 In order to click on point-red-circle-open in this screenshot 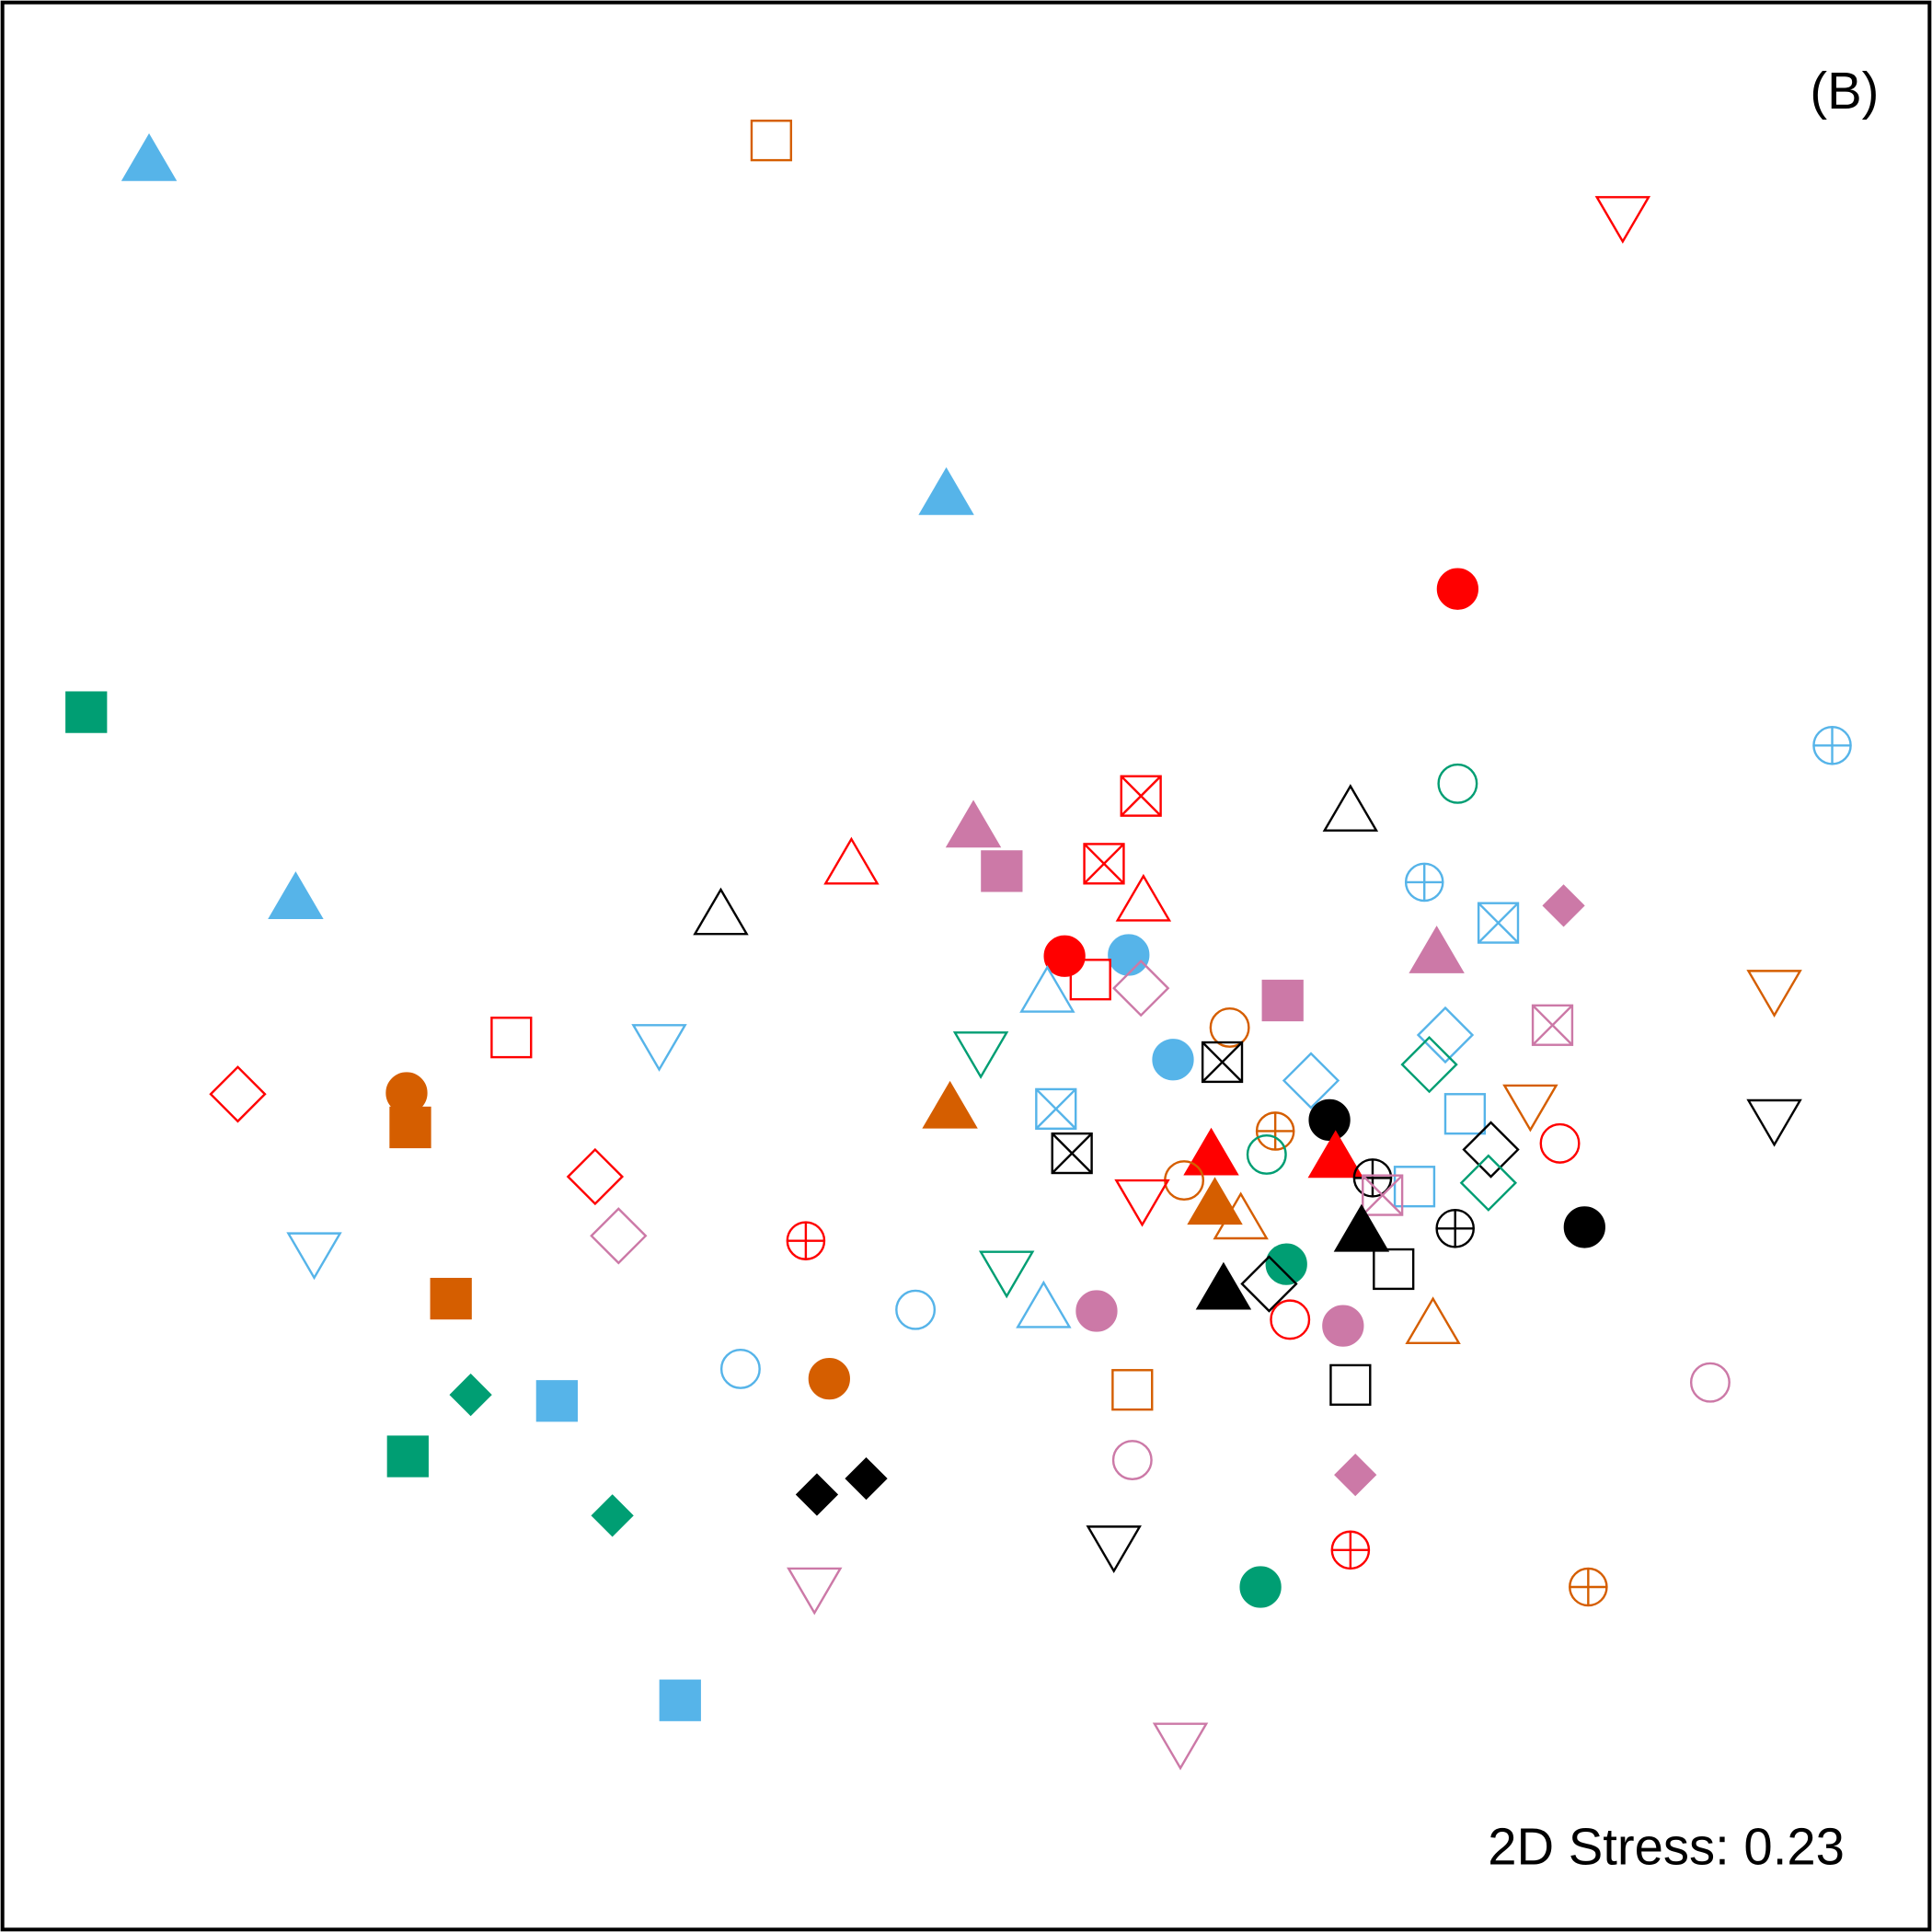, I will do `click(1290, 1319)`.